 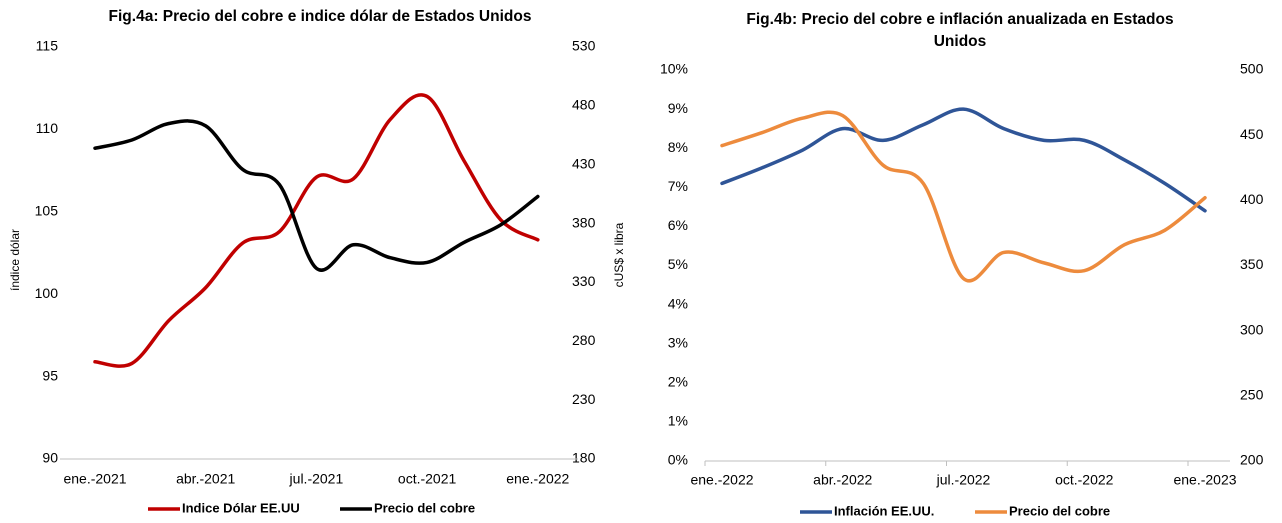 What do you see at coordinates (1252, 134) in the screenshot?
I see `y2-tick-label: 450` at bounding box center [1252, 134].